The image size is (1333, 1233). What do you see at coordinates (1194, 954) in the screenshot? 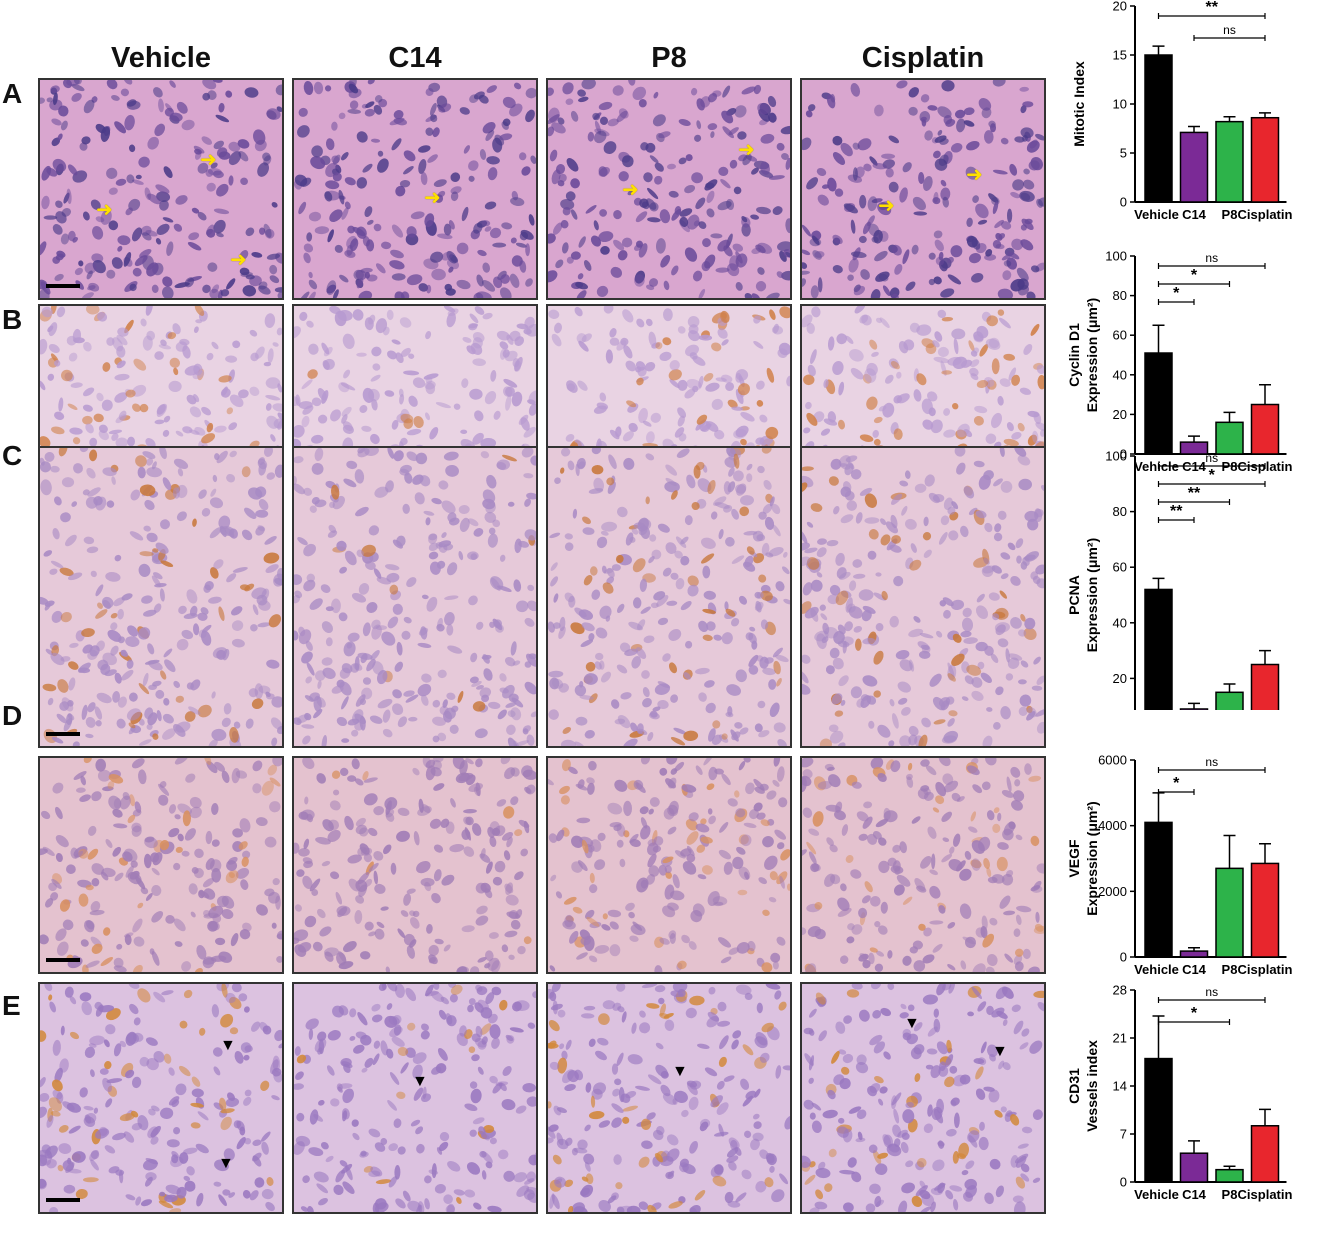
I see `bar-c14` at bounding box center [1194, 954].